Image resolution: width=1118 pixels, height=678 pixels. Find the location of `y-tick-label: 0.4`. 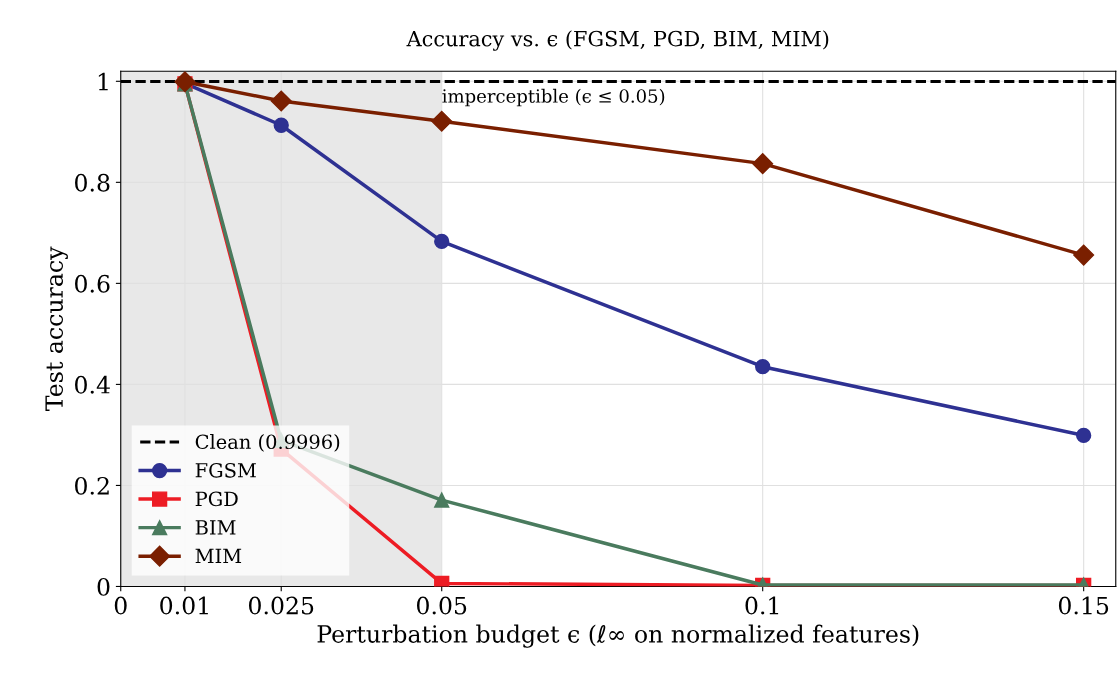

y-tick-label: 0.4 is located at coordinates (92, 384).